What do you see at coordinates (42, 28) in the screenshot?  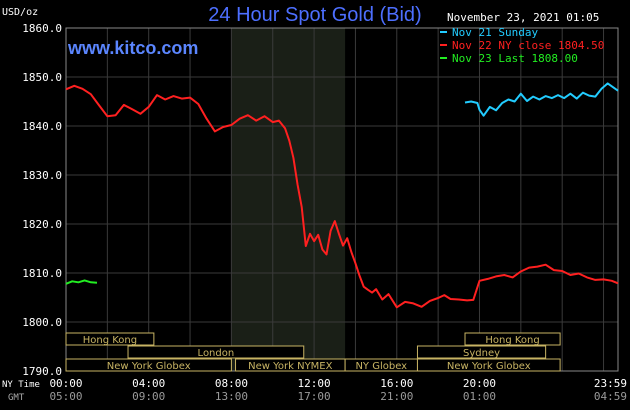 I see `y-tick-label: 1860.0` at bounding box center [42, 28].